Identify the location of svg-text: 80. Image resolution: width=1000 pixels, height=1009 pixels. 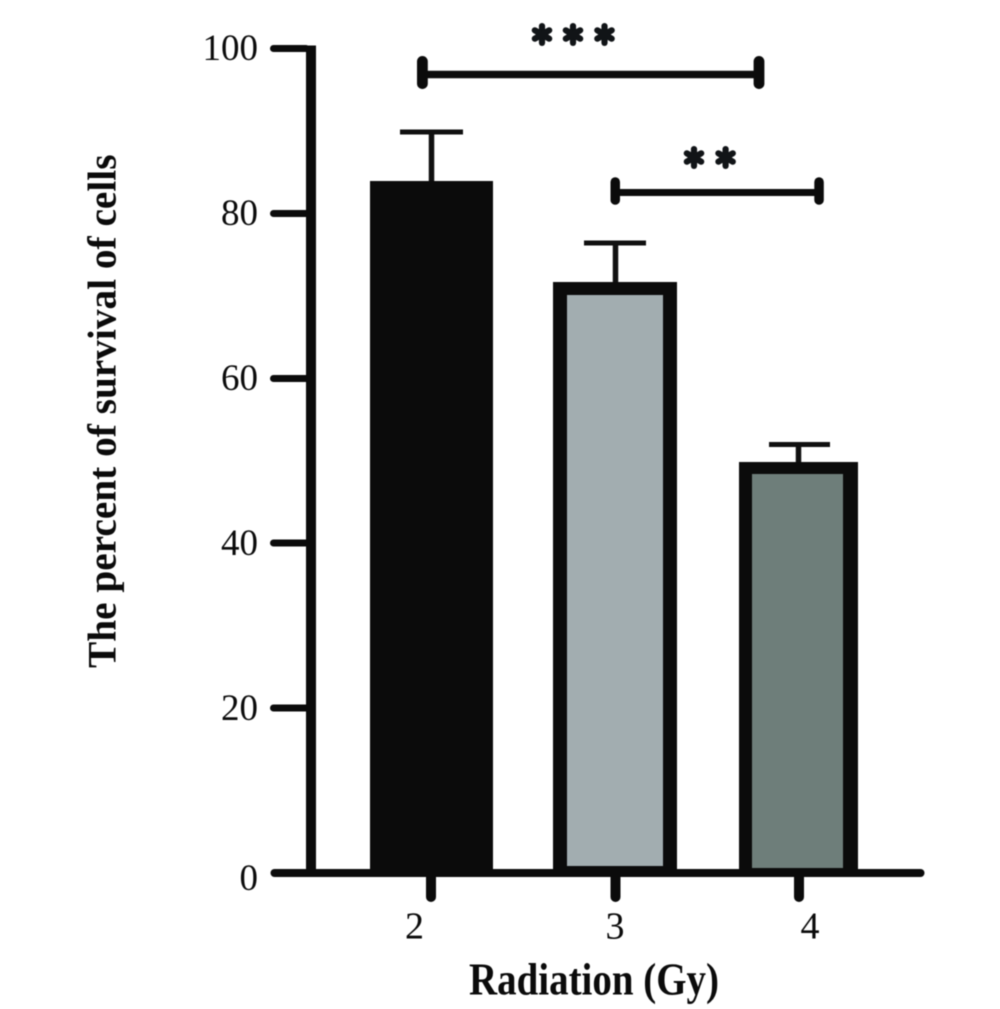
(239, 213).